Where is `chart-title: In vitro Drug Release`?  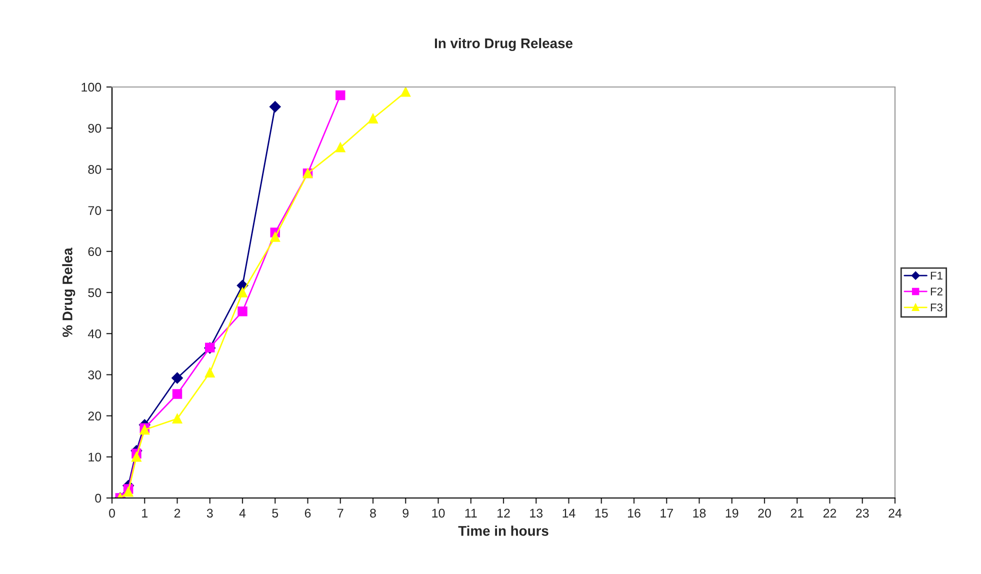 chart-title: In vitro Drug Release is located at coordinates (503, 45).